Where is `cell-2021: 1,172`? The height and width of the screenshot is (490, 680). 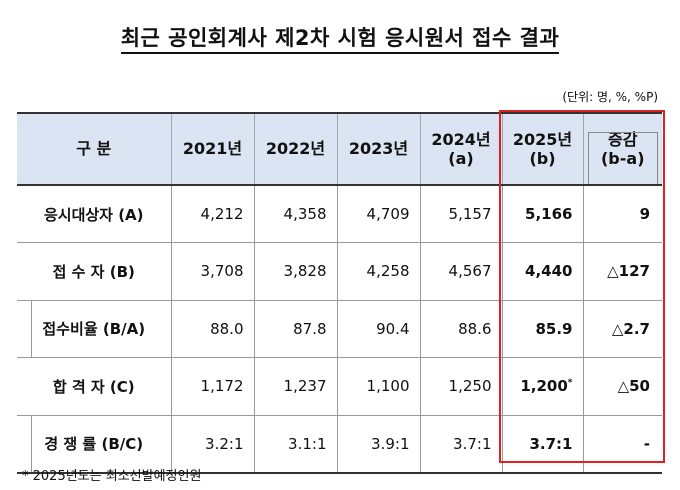 cell-2021: 1,172 is located at coordinates (212, 386).